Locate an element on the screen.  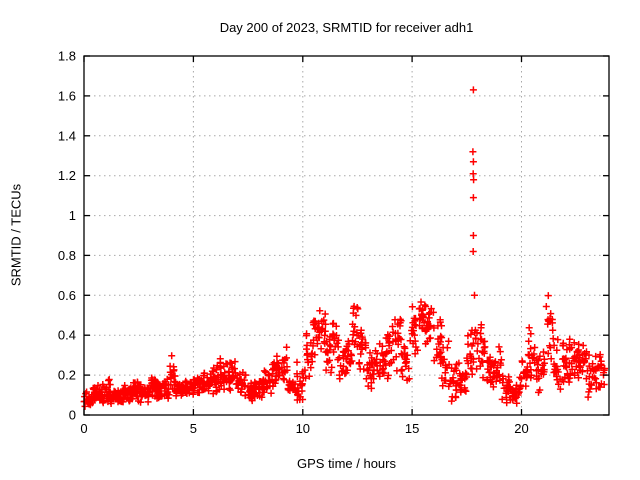
svg-text: 15 is located at coordinates (412, 428).